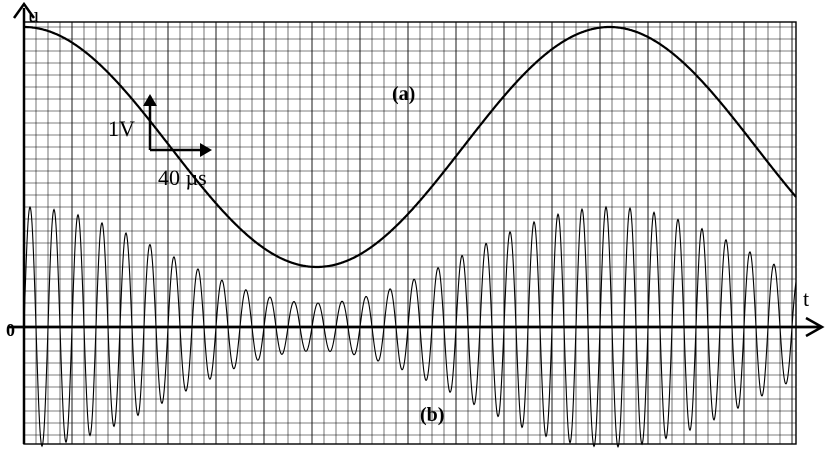  I want to click on y-axis-label: u, so click(33, 14).